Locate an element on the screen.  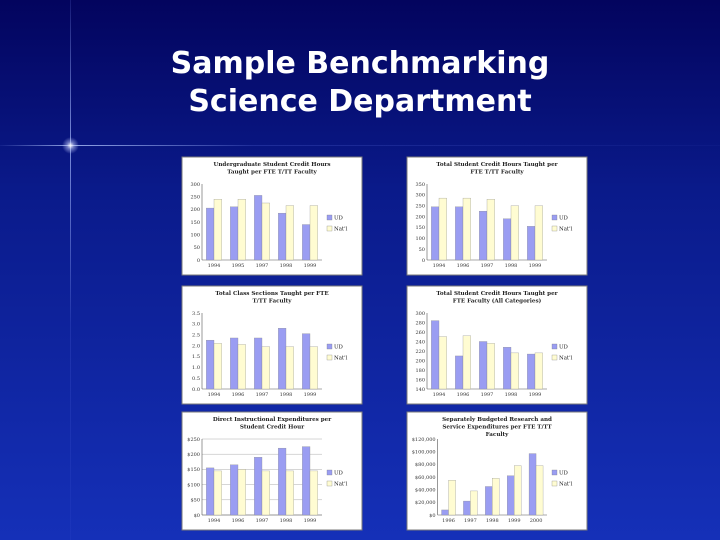
y-tick-label: $250 is located at coordinates (193, 440).